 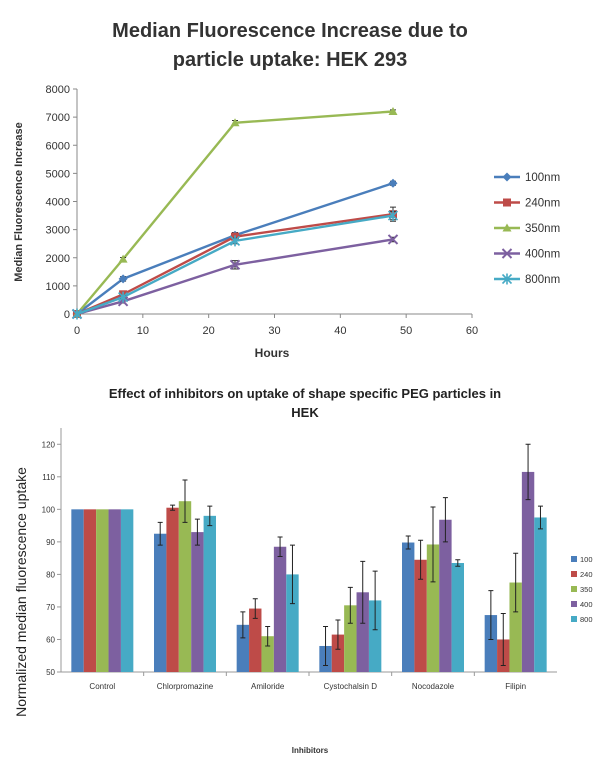 I want to click on series-line-350nm, so click(x=235, y=212).